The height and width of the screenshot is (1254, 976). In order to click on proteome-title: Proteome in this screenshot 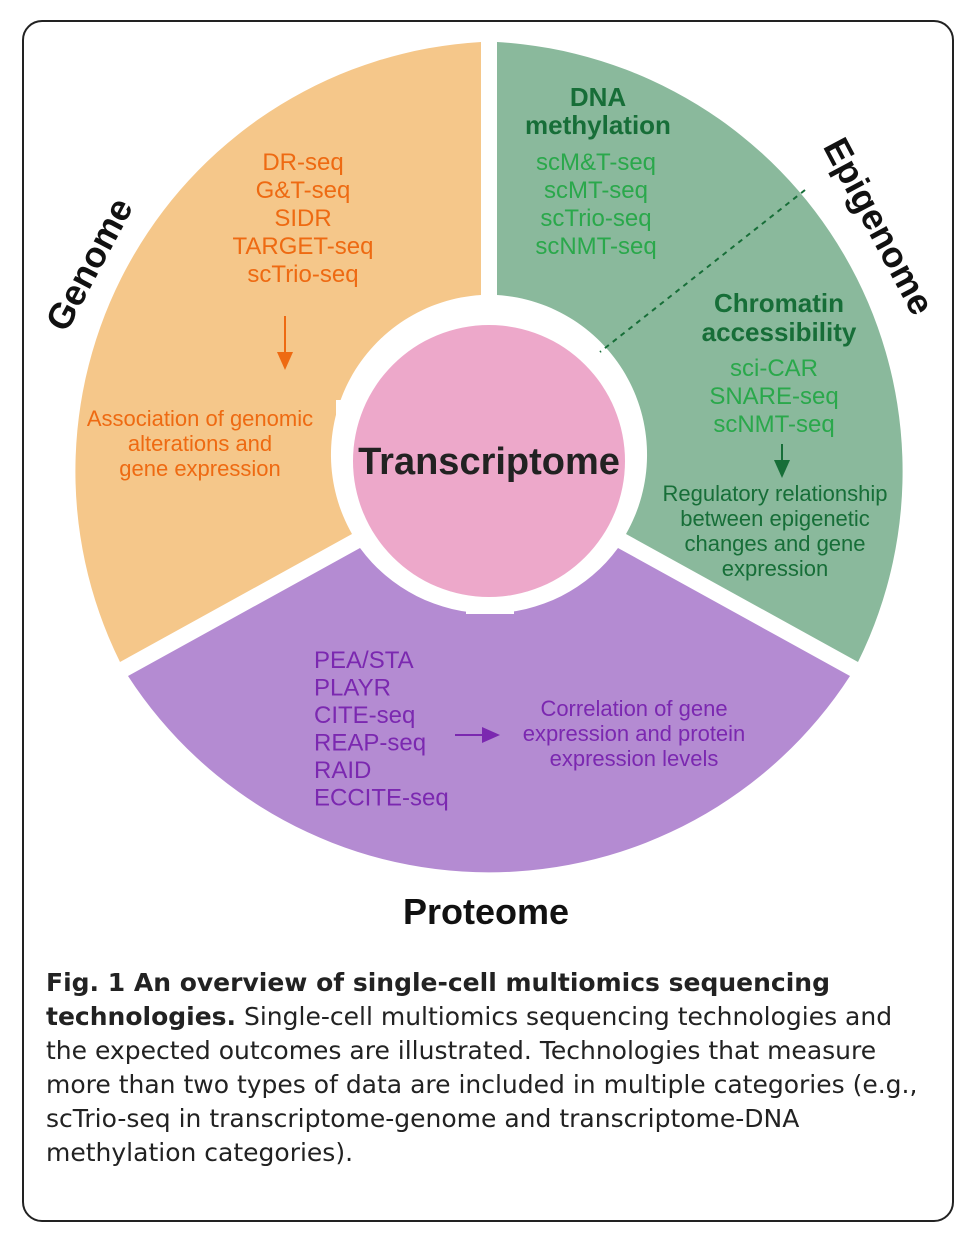, I will do `click(486, 911)`.